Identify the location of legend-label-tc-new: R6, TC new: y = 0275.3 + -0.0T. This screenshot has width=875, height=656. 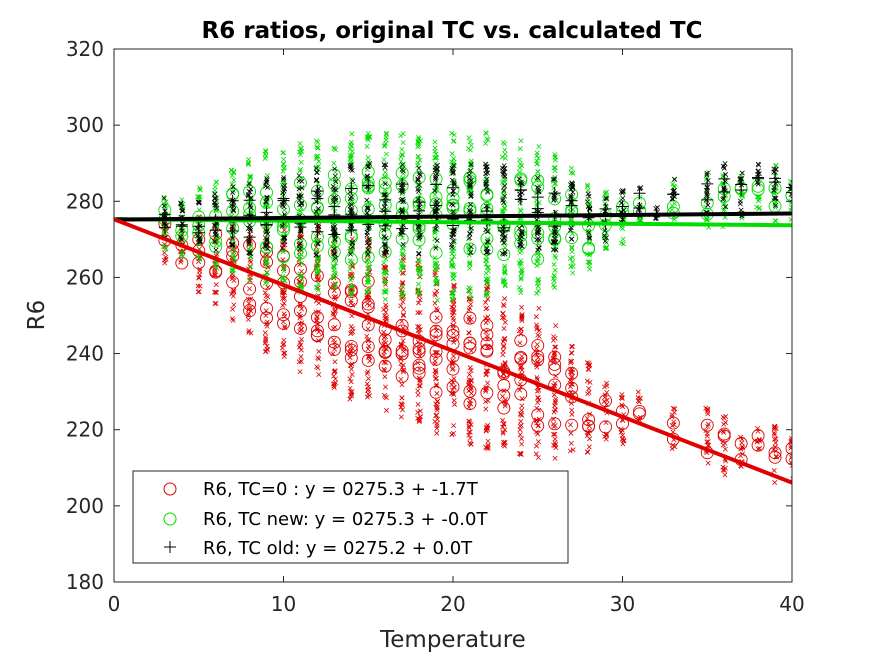
(345, 519).